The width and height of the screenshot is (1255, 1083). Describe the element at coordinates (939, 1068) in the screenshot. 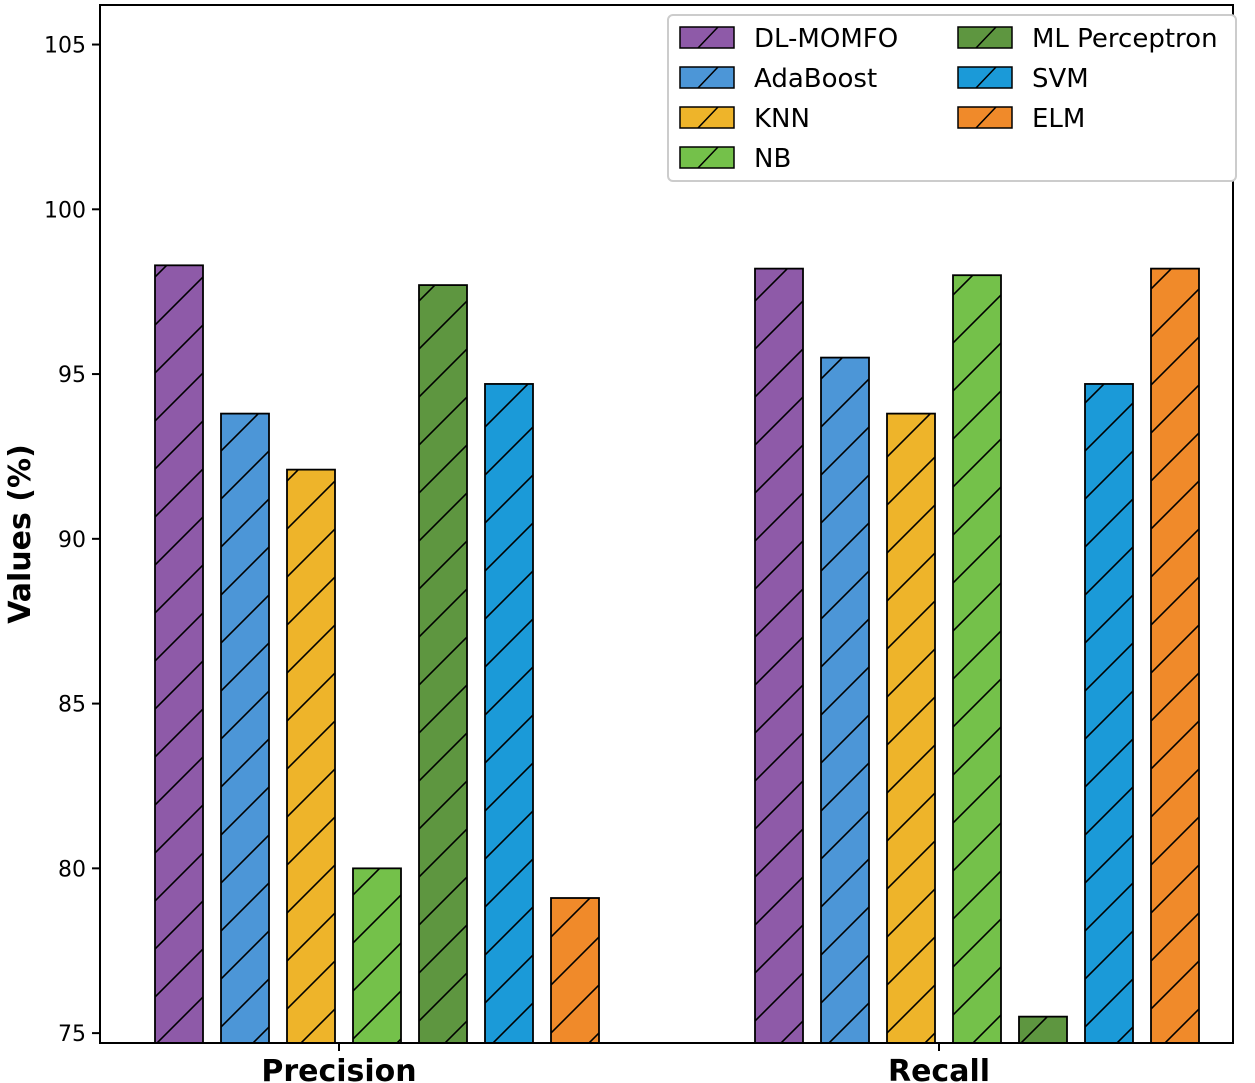

I see `x-tick-label-recall: Recall` at that location.